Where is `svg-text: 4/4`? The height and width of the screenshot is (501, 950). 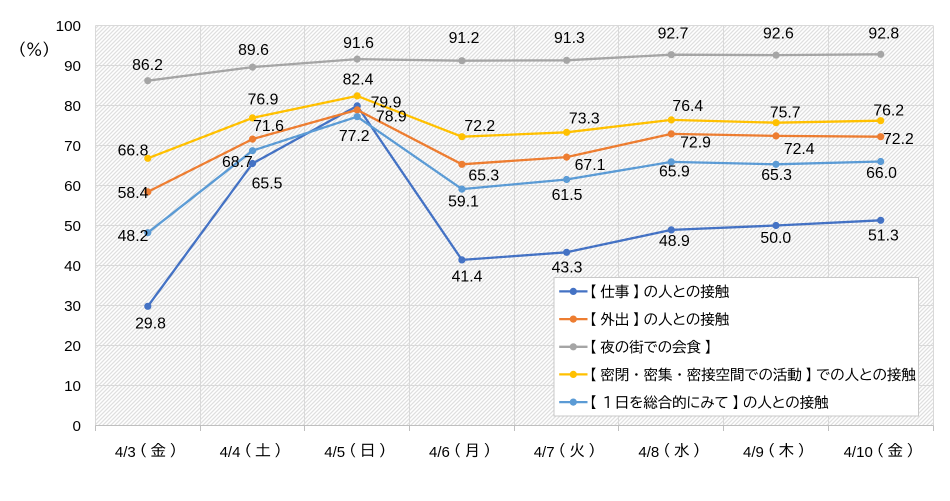
svg-text: 4/4 is located at coordinates (230, 452).